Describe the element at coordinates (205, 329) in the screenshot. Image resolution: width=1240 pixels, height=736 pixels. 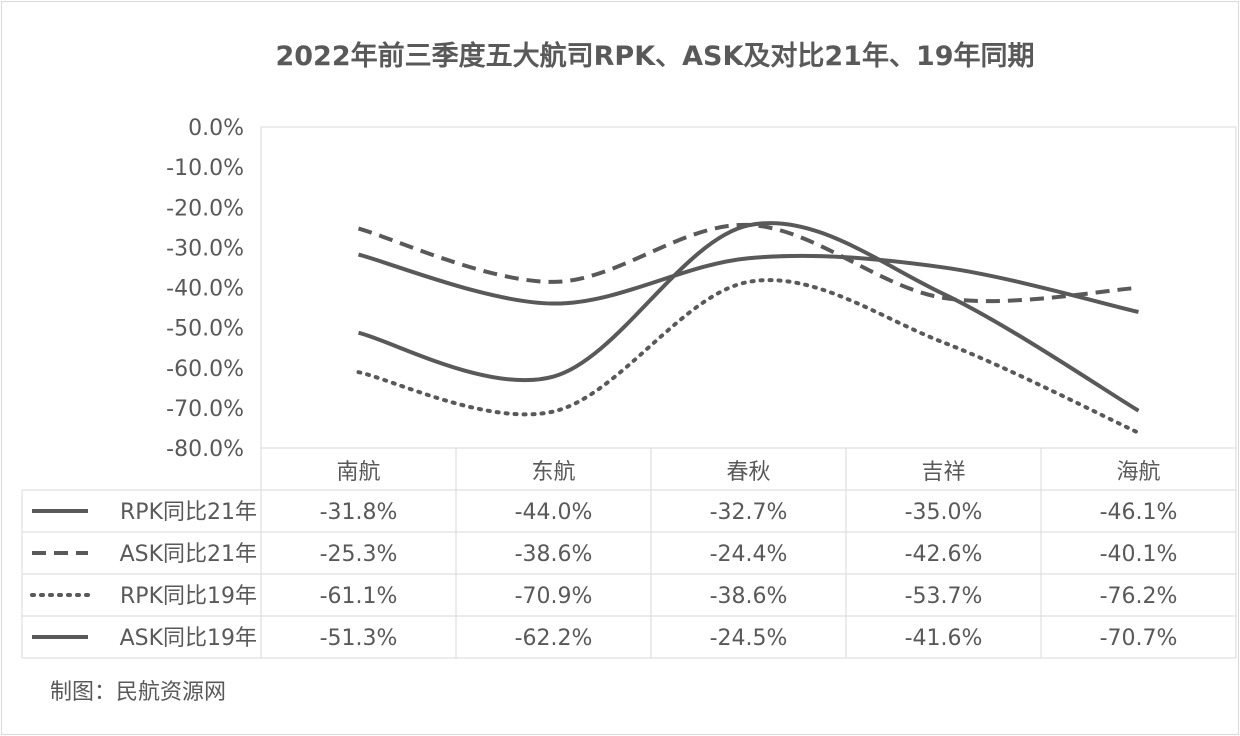
I see `y-tick-label: -50.0%` at that location.